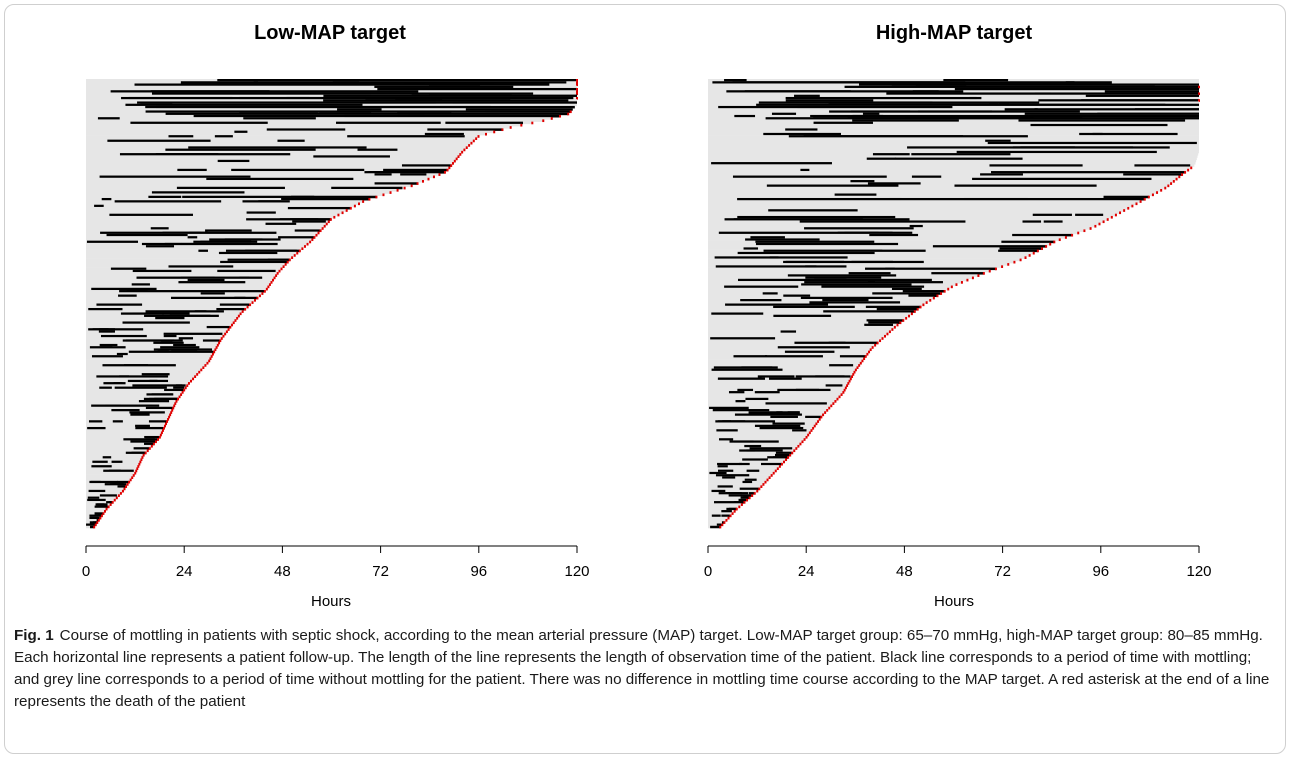  Describe the element at coordinates (336, 562) in the screenshot. I see `low-map-x-axis: 0 24 48 72 96 120` at that location.